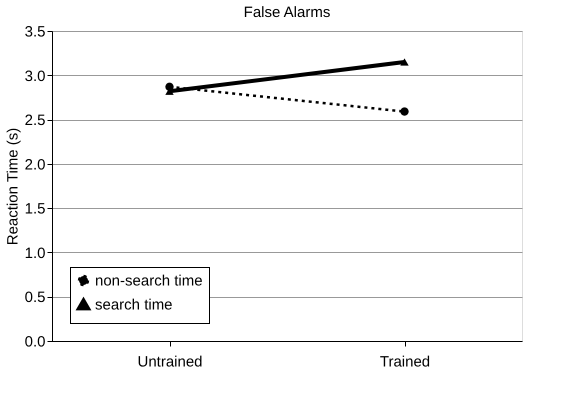  What do you see at coordinates (35, 342) in the screenshot?
I see `y-tick-label: 0.0` at bounding box center [35, 342].